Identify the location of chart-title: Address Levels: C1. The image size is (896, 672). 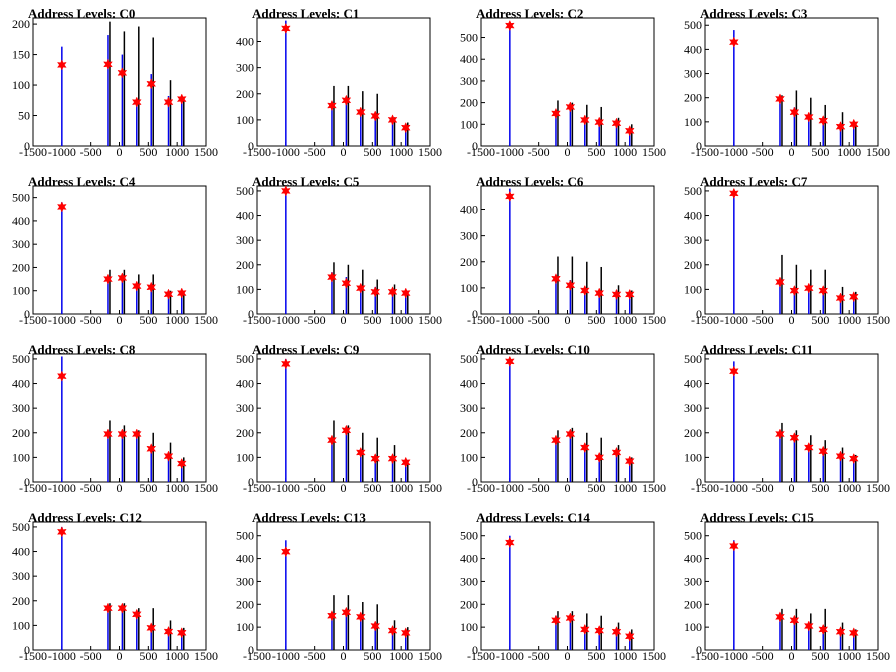
(306, 13).